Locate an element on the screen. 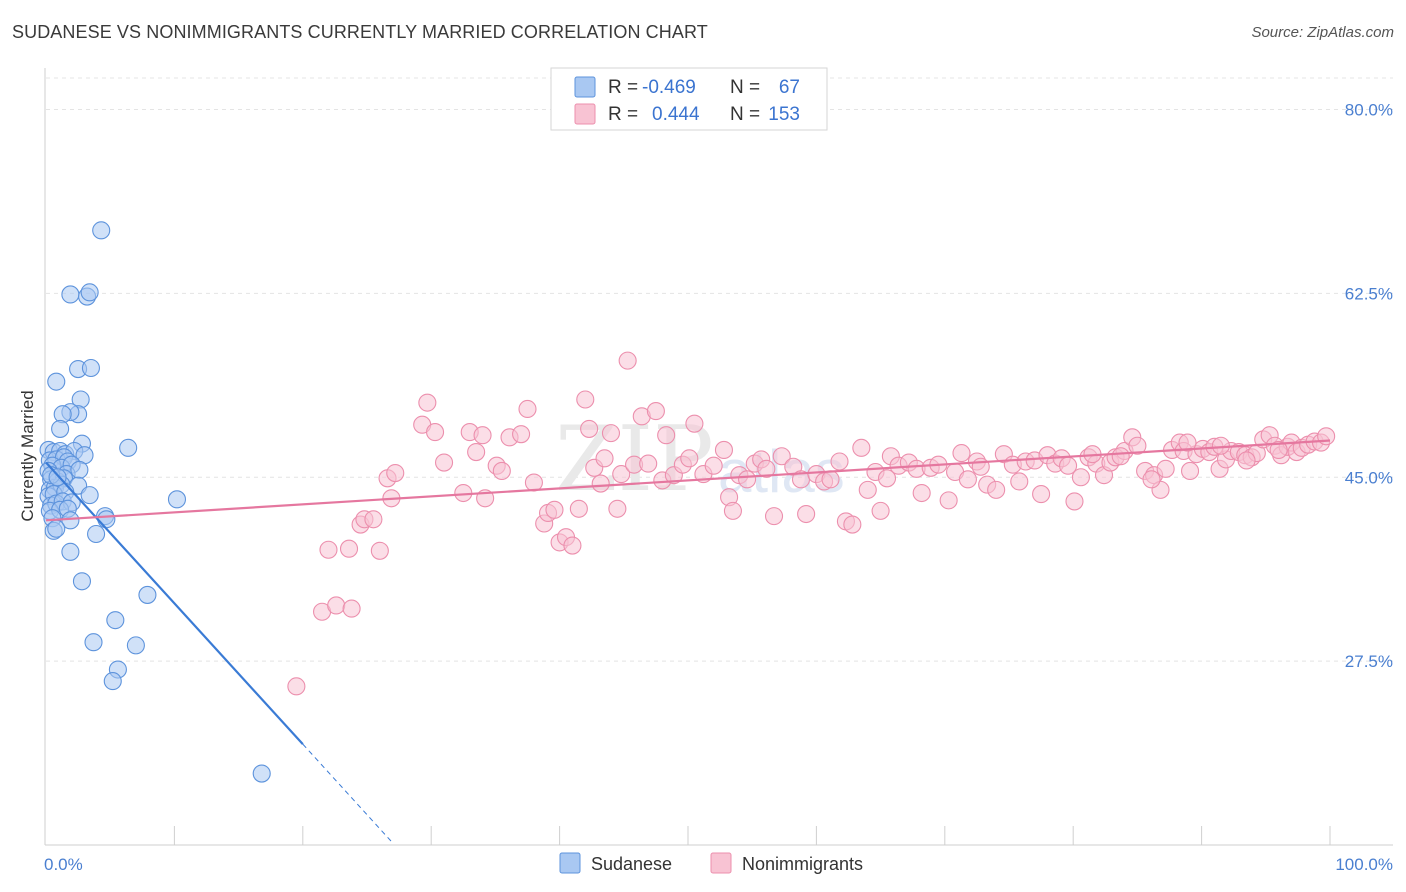 The image size is (1406, 892). sudanese-trend-extension is located at coordinates (348, 793).